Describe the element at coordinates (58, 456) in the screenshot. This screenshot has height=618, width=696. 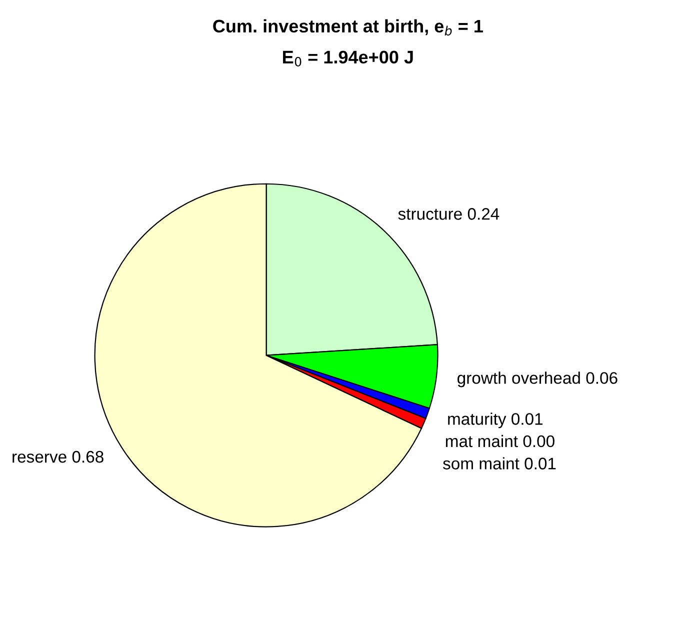
I see `slice-label: reserve 0.68` at that location.